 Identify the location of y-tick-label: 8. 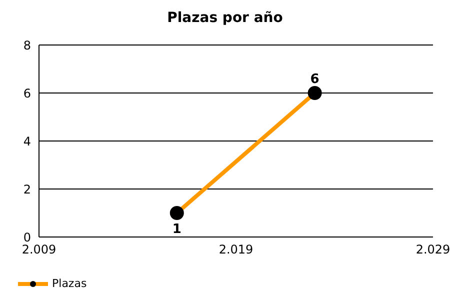
(27, 45).